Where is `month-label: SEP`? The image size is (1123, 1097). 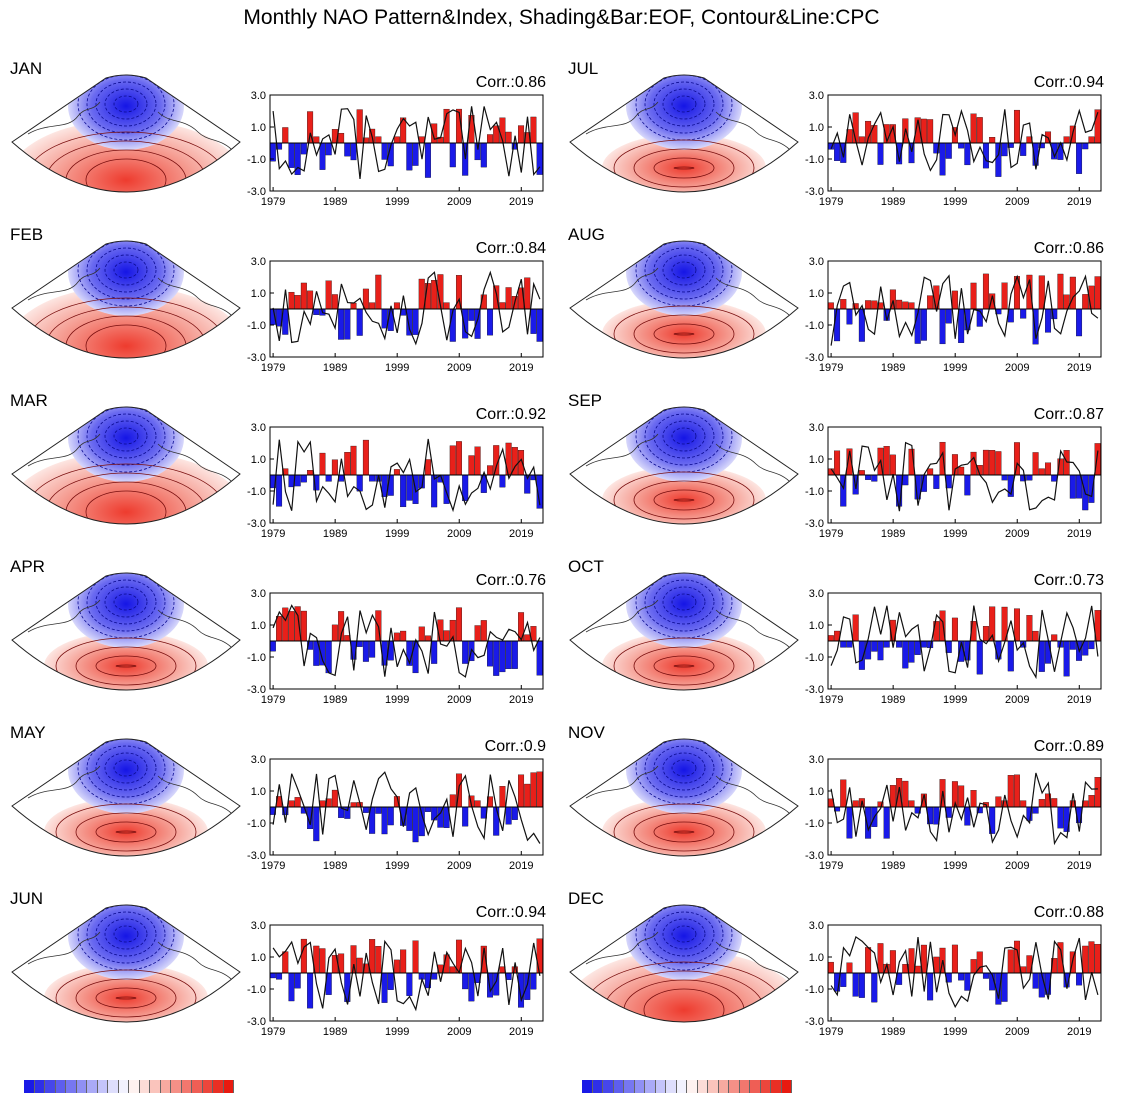 month-label: SEP is located at coordinates (585, 400).